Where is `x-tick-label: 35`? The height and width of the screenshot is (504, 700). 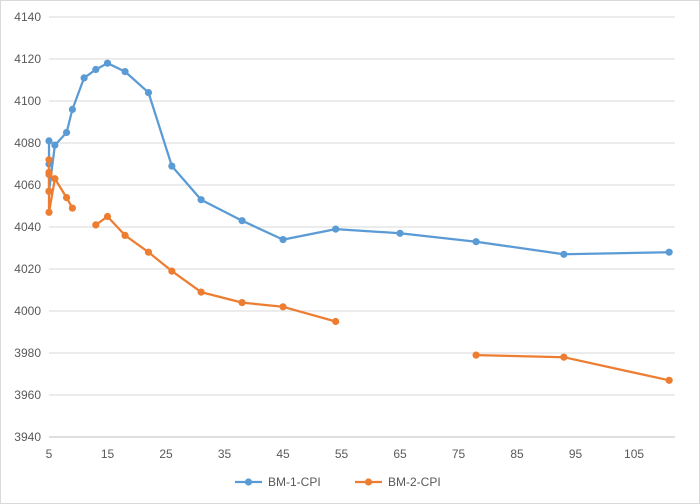 x-tick-label: 35 is located at coordinates (225, 454).